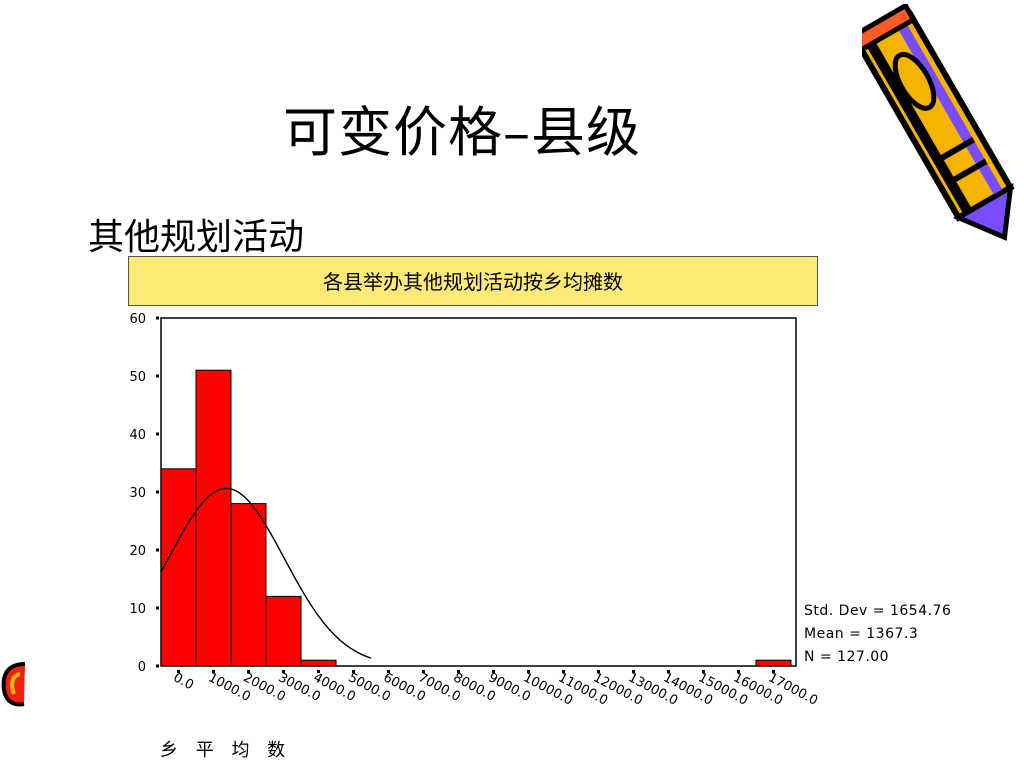 The height and width of the screenshot is (768, 1024). What do you see at coordinates (137, 435) in the screenshot?
I see `y-tick-label: 40` at bounding box center [137, 435].